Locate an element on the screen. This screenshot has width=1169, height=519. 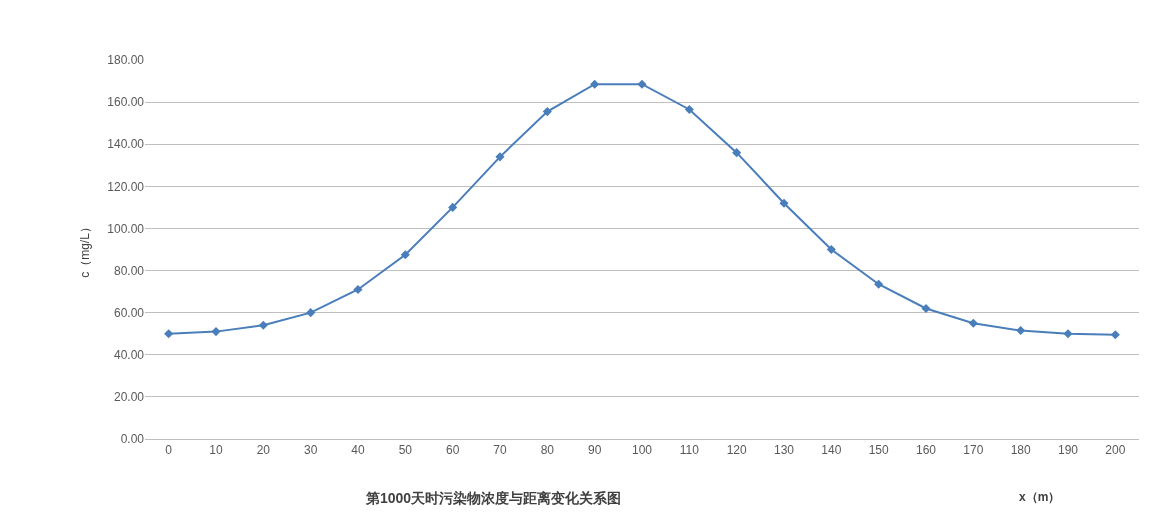
x-tick-label: 200 is located at coordinates (1115, 450).